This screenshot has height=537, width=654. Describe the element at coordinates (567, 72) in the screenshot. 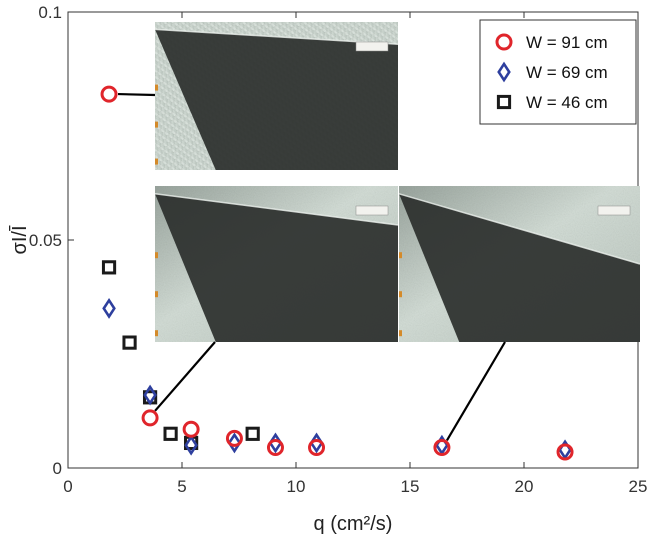

I see `legend-label: W = 69 cm` at that location.